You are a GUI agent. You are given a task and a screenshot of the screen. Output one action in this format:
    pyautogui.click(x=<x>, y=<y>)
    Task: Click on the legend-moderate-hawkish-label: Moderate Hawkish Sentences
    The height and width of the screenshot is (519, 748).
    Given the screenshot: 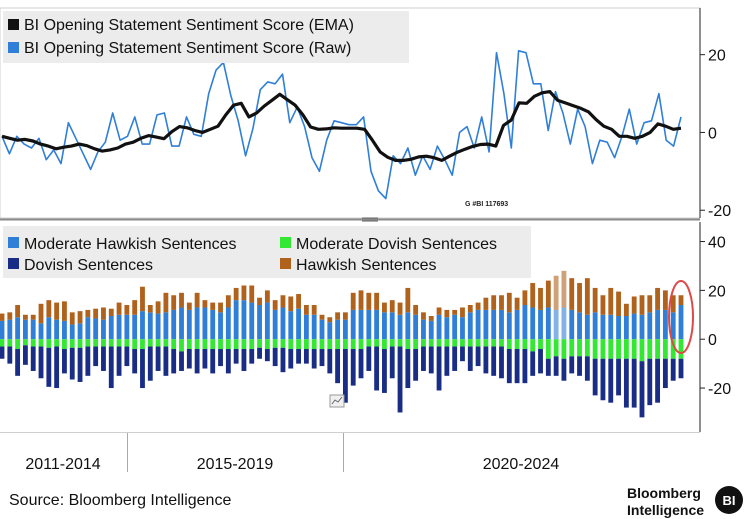 What is the action you would take?
    pyautogui.click(x=130, y=244)
    